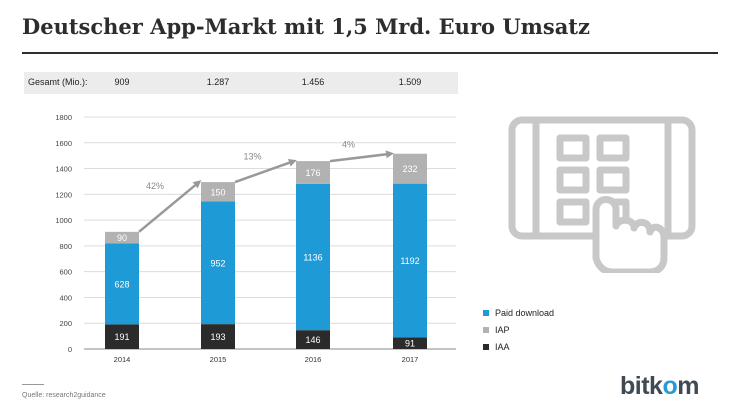 The image size is (740, 416). I want to click on bar-iaa-2017, so click(410, 343).